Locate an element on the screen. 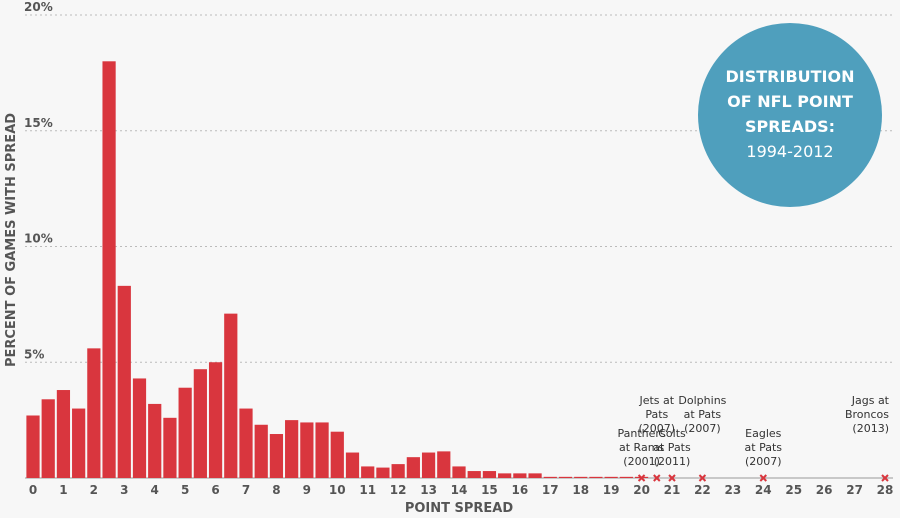 This screenshot has width=900, height=518. x-tick-label: 15 is located at coordinates (489, 490).